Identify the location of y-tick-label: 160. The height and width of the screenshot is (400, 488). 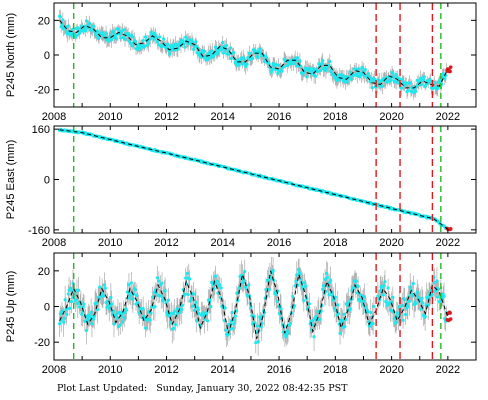
(41, 130).